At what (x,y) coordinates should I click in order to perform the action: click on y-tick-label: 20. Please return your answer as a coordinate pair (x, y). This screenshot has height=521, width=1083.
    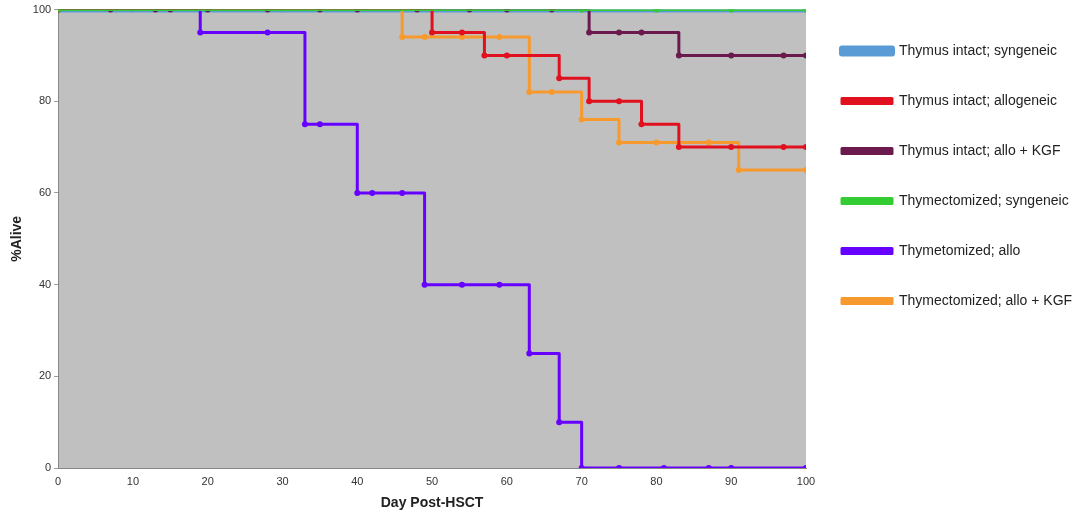
    Looking at the image, I should click on (45, 375).